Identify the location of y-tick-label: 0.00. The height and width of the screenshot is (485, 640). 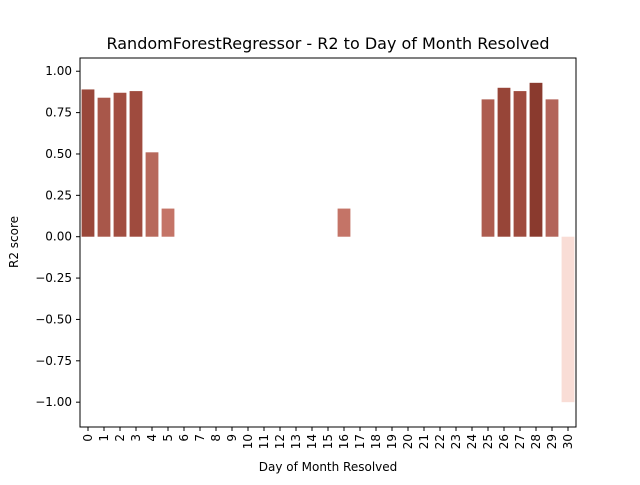
(58, 237).